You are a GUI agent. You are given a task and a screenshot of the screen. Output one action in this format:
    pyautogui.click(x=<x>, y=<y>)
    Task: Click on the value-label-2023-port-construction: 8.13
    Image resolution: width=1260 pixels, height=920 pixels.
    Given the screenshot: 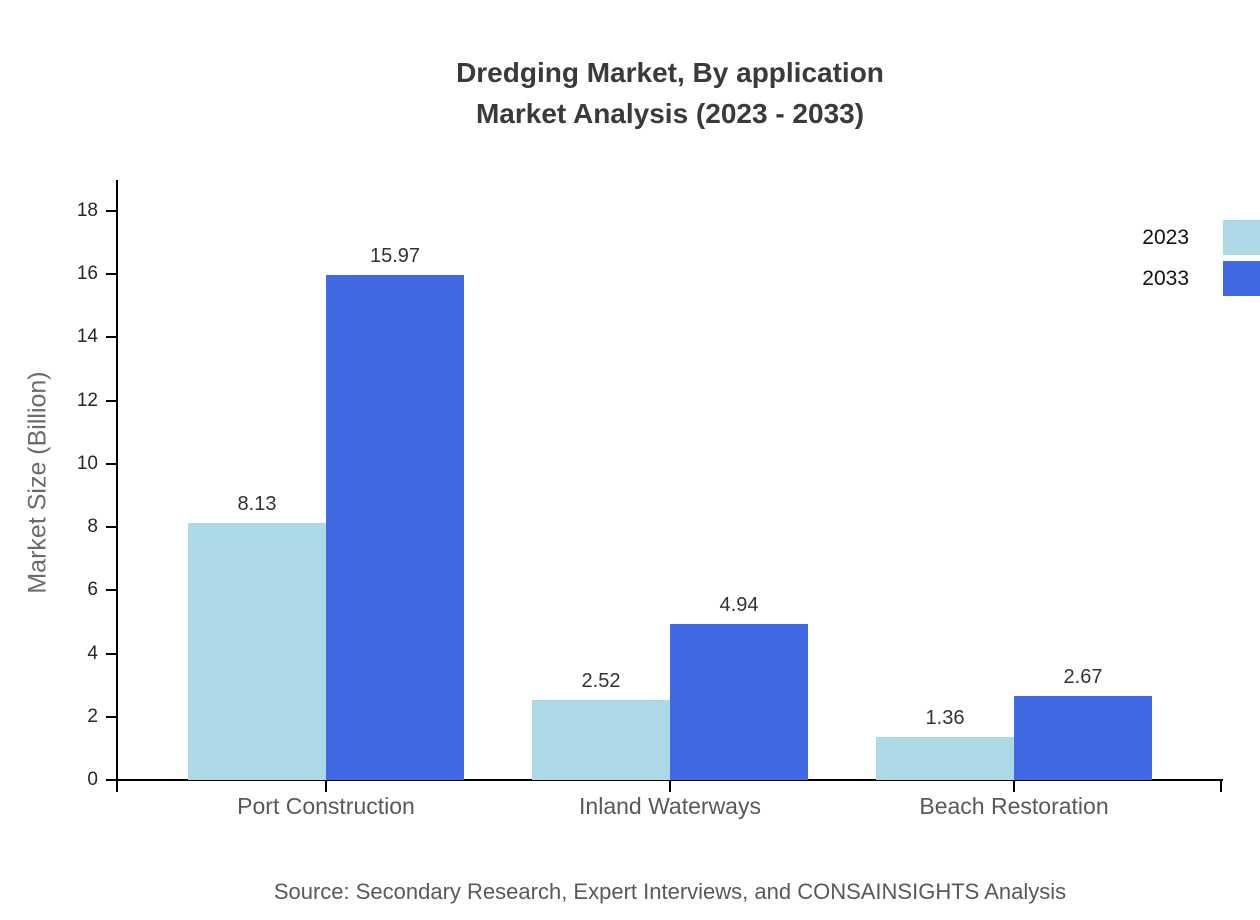 What is the action you would take?
    pyautogui.click(x=257, y=504)
    